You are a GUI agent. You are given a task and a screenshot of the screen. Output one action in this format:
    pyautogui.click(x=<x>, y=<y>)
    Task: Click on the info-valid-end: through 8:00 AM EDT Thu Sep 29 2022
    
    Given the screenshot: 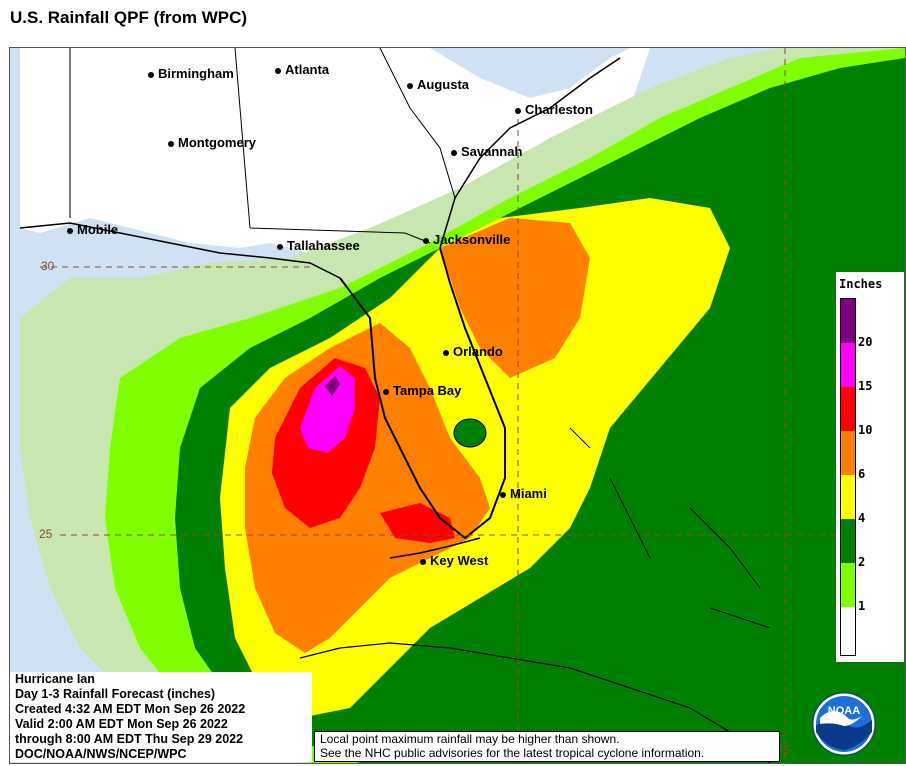 What is the action you would take?
    pyautogui.click(x=129, y=739)
    